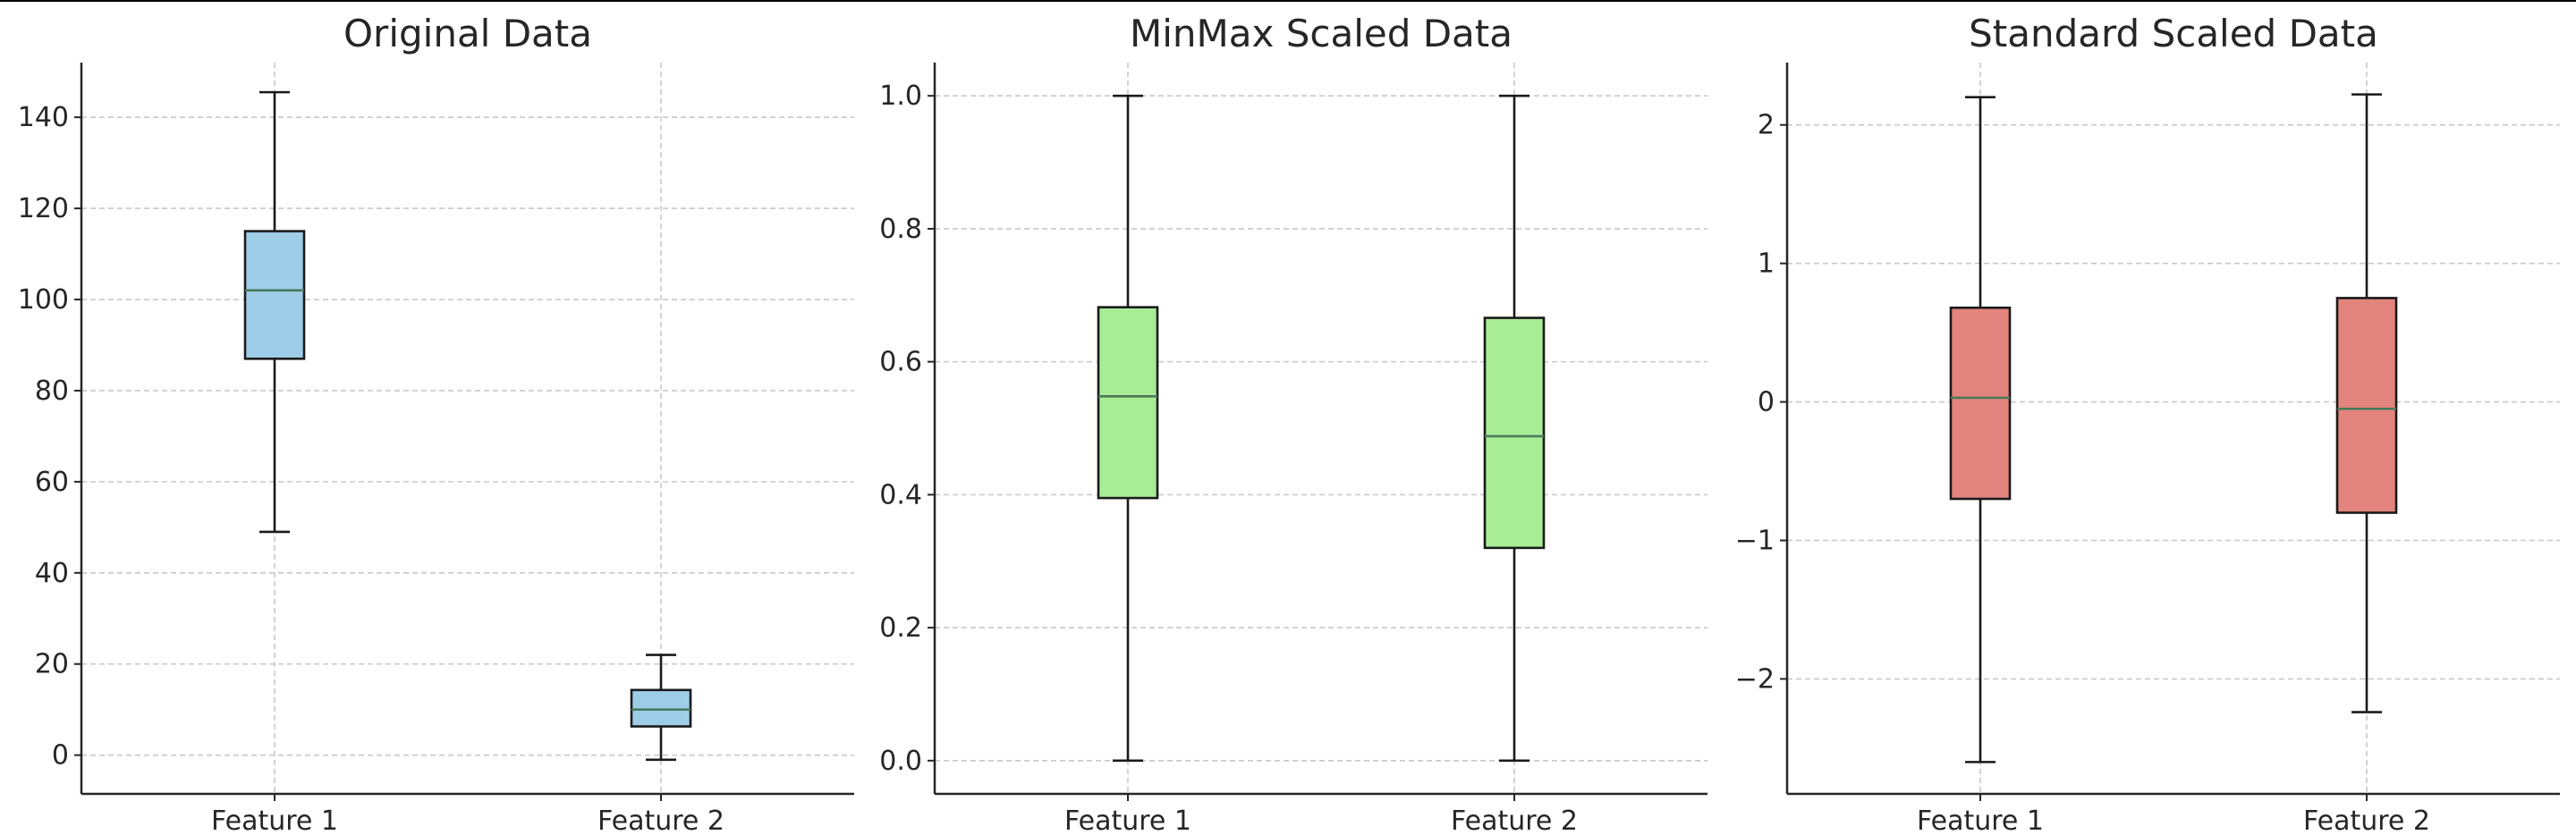  Describe the element at coordinates (43, 117) in the screenshot. I see `y-tick-label: 140` at that location.